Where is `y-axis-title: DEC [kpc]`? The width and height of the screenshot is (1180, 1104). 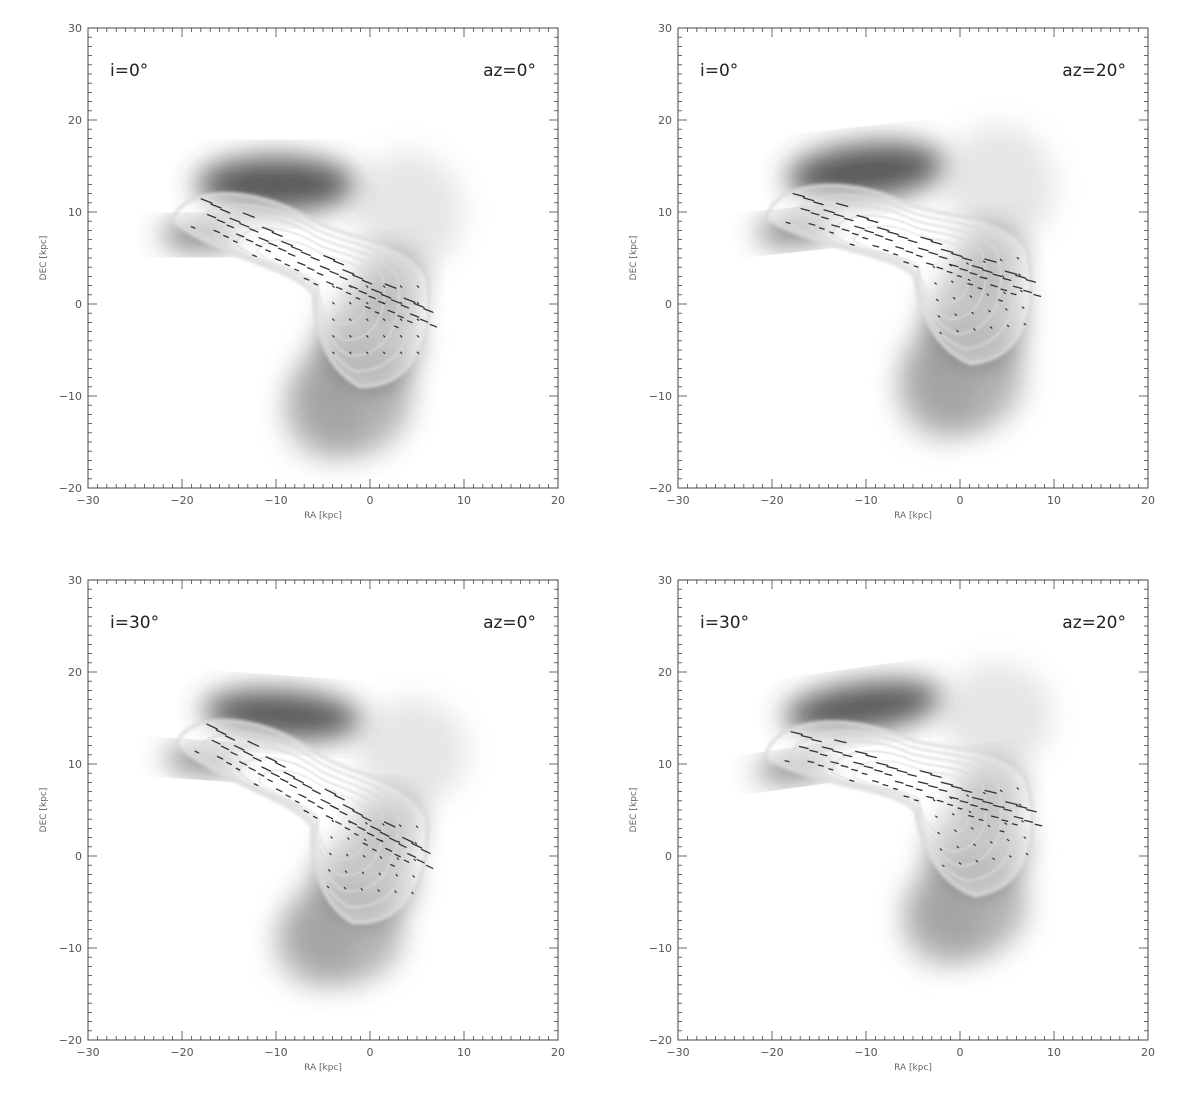
y-axis-title: DEC [kpc] is located at coordinates (44, 258).